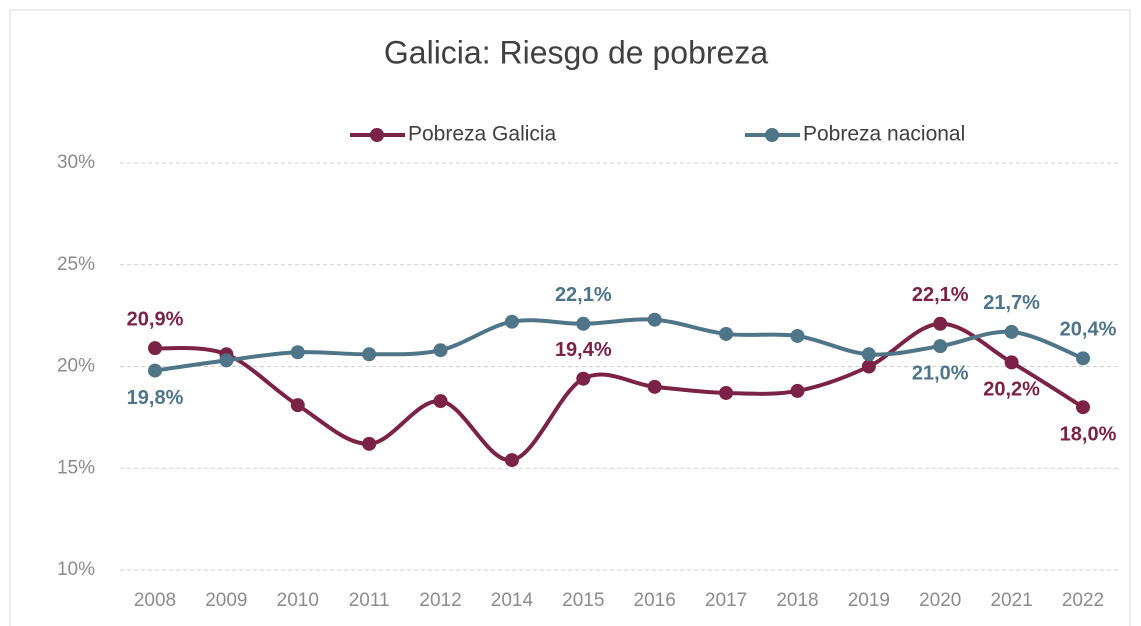 Image resolution: width=1141 pixels, height=626 pixels. I want to click on data-label: 20,4%, so click(1088, 330).